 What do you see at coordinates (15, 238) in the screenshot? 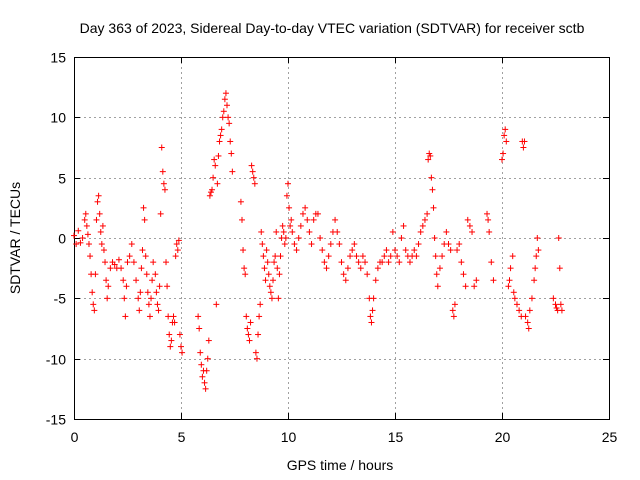
I see `y-axis-label: SDTVAR / TECUs` at bounding box center [15, 238].